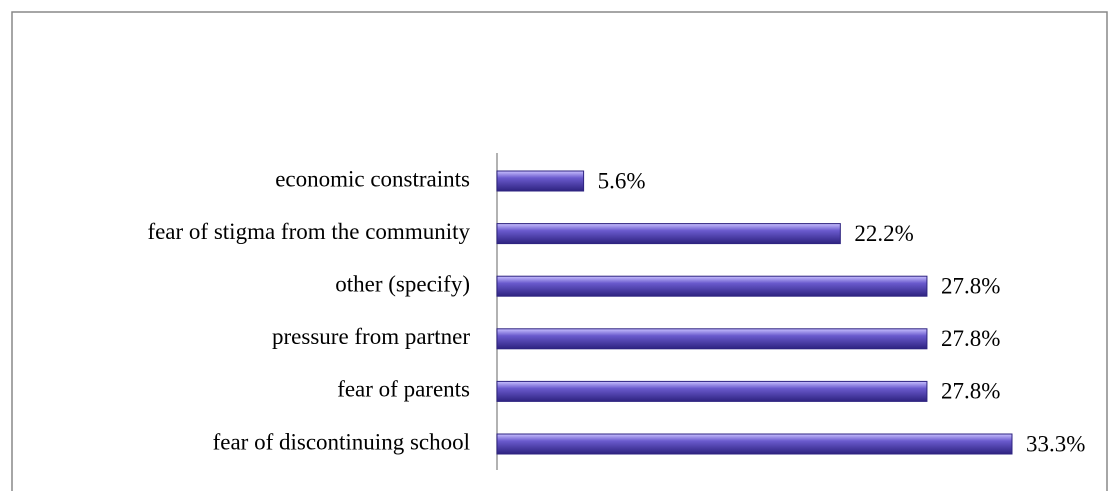 The width and height of the screenshot is (1110, 491). I want to click on value-label: 22.2%, so click(883, 233).